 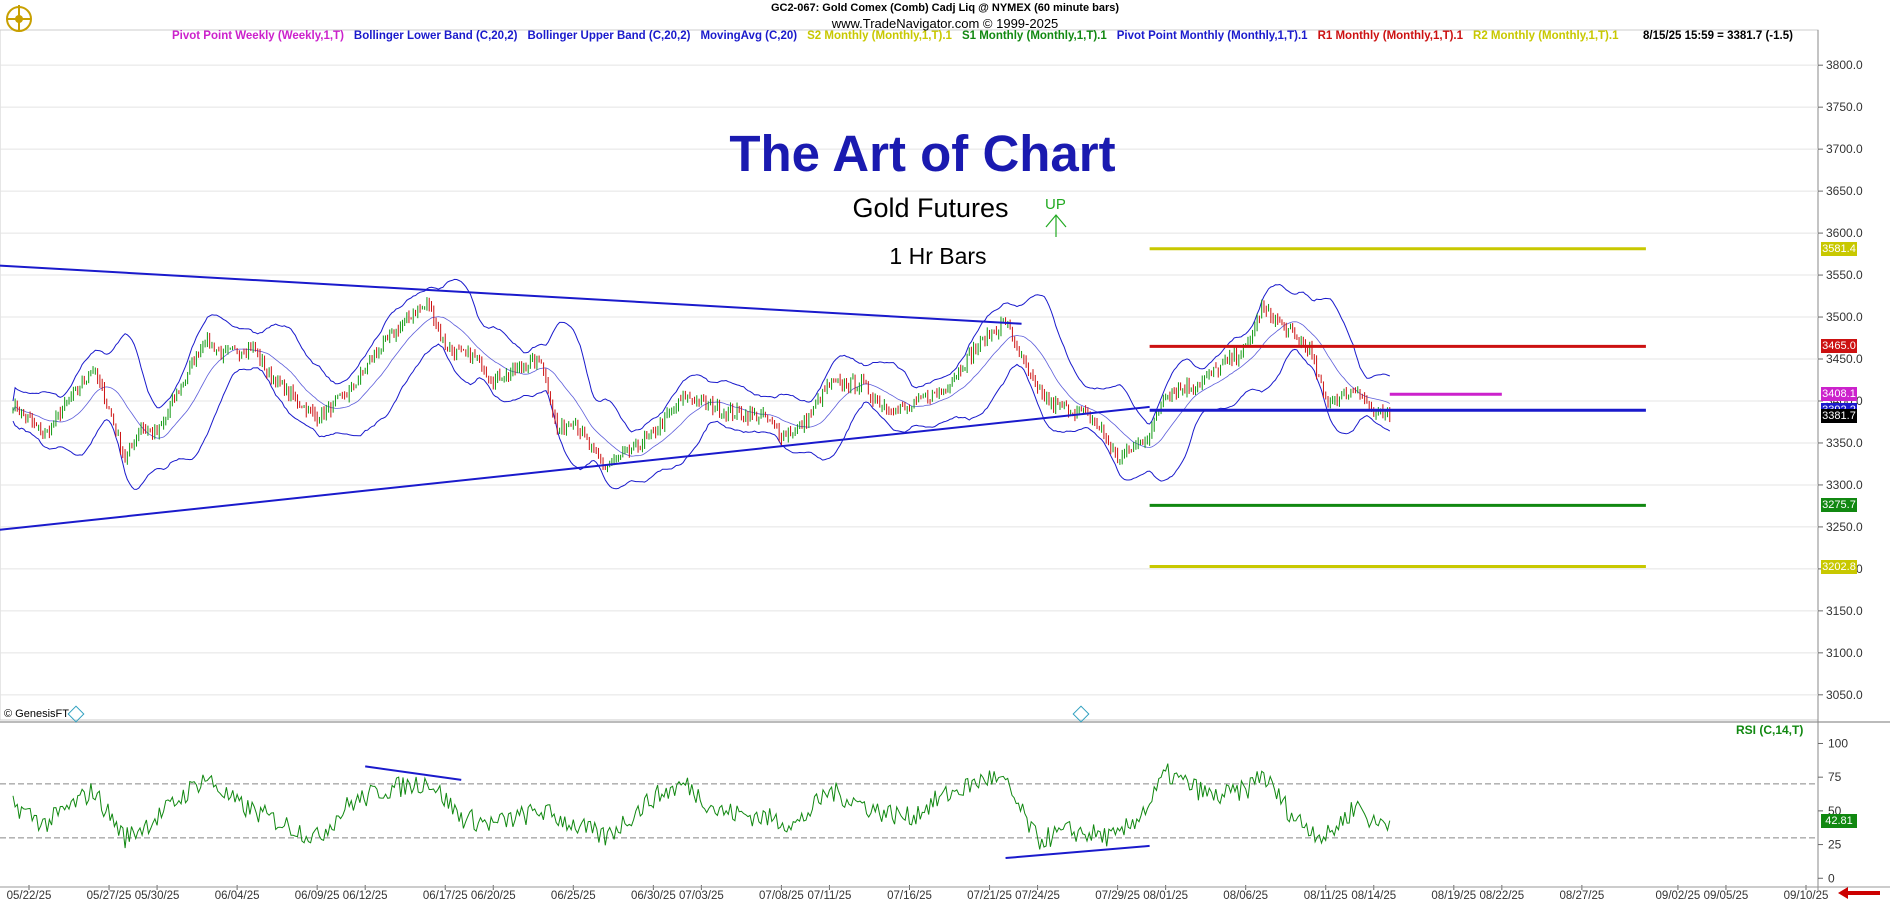 I want to click on level-value-tag: 3408.1, so click(x=1839, y=394).